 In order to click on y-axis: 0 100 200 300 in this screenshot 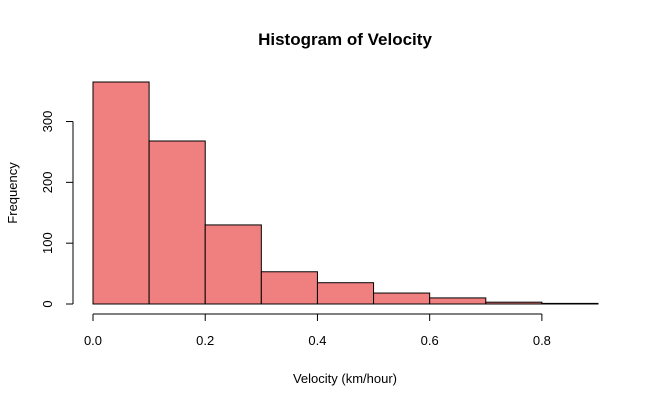, I will do `click(57, 209)`.